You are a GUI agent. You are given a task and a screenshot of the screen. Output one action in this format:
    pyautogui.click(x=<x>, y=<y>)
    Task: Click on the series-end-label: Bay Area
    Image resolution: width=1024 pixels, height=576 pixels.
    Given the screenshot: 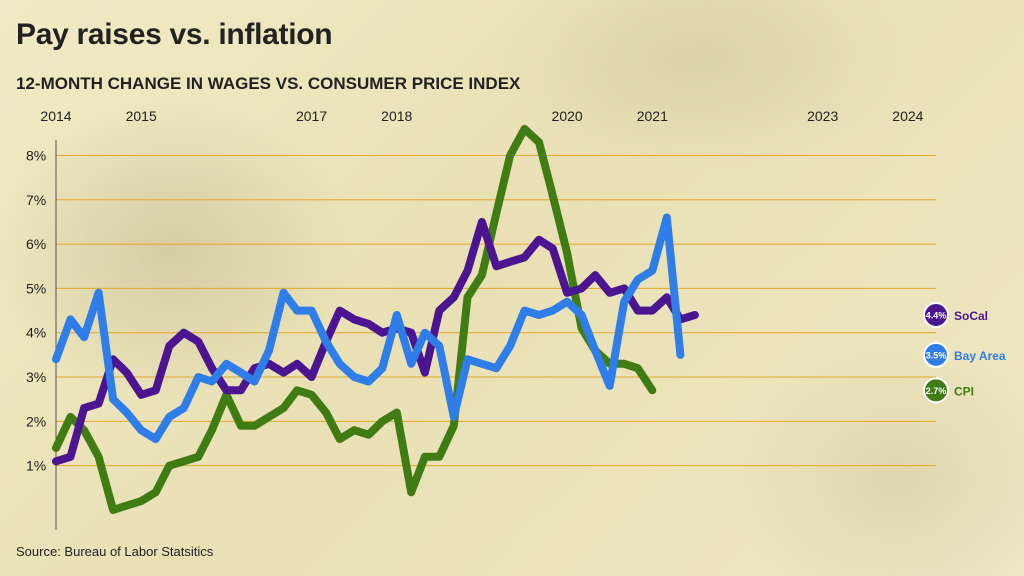 What is the action you would take?
    pyautogui.click(x=980, y=356)
    